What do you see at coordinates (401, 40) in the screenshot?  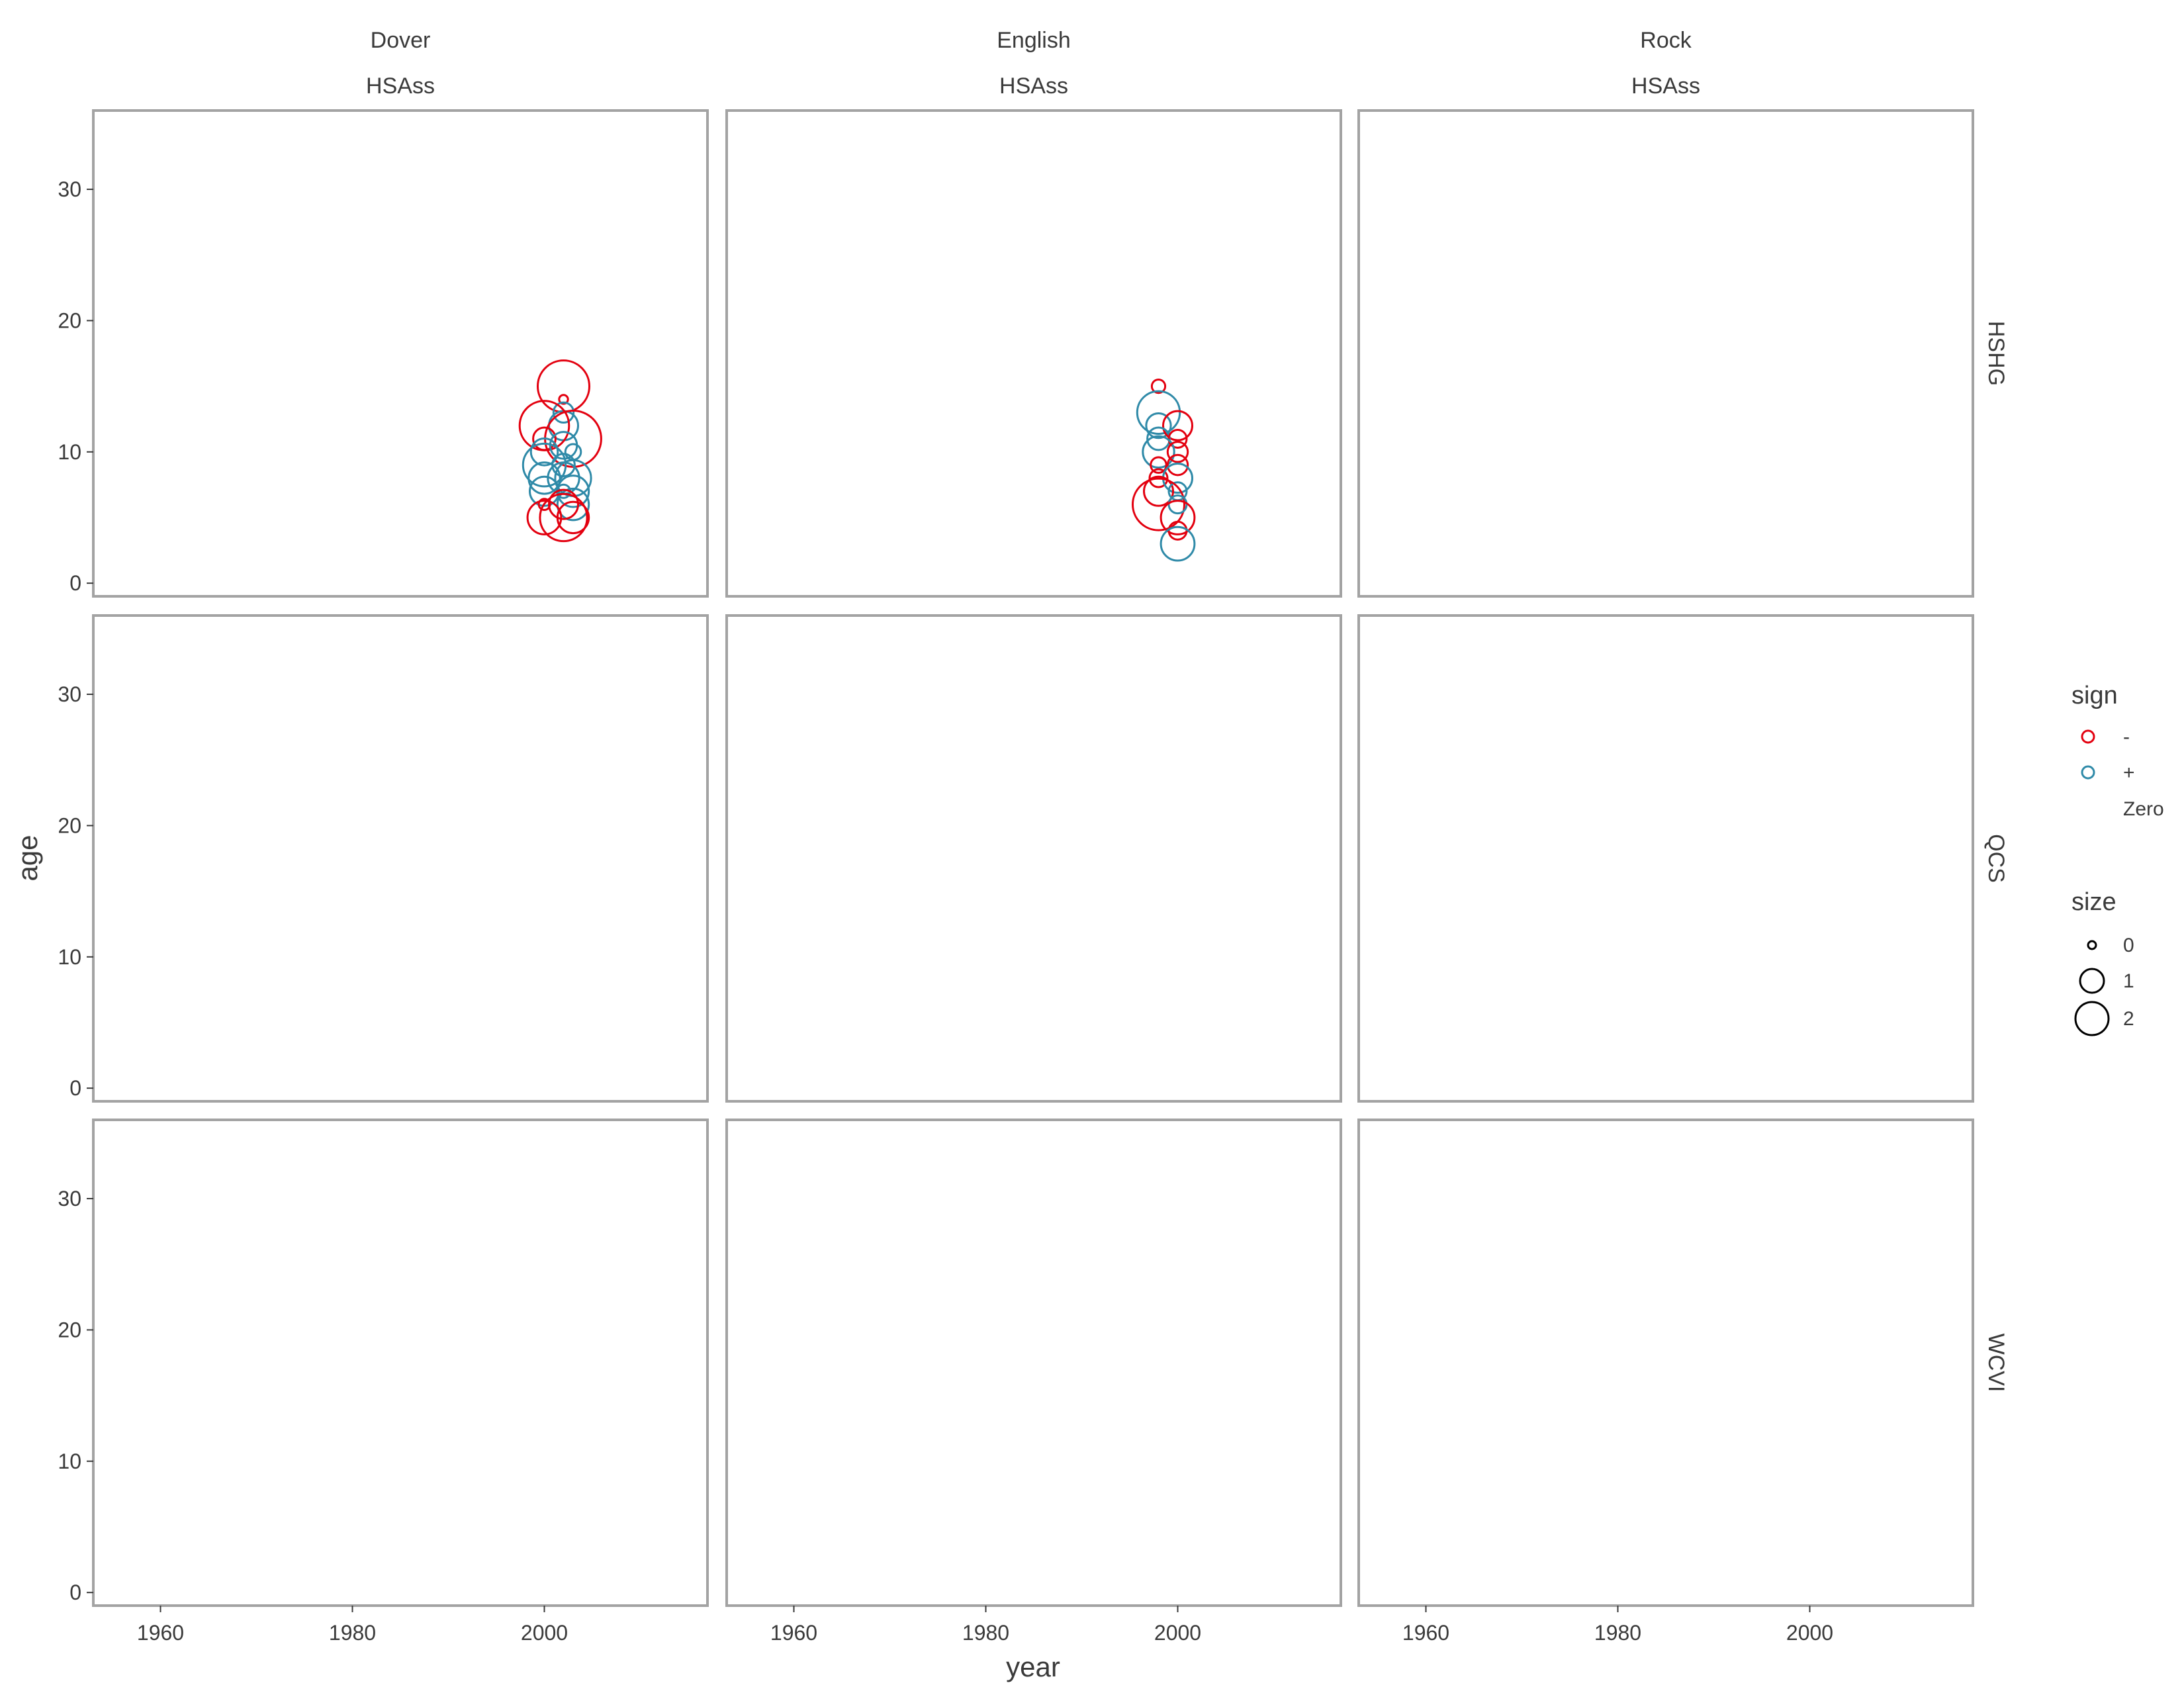 I see `facet-strip-column-label: Dover` at bounding box center [401, 40].